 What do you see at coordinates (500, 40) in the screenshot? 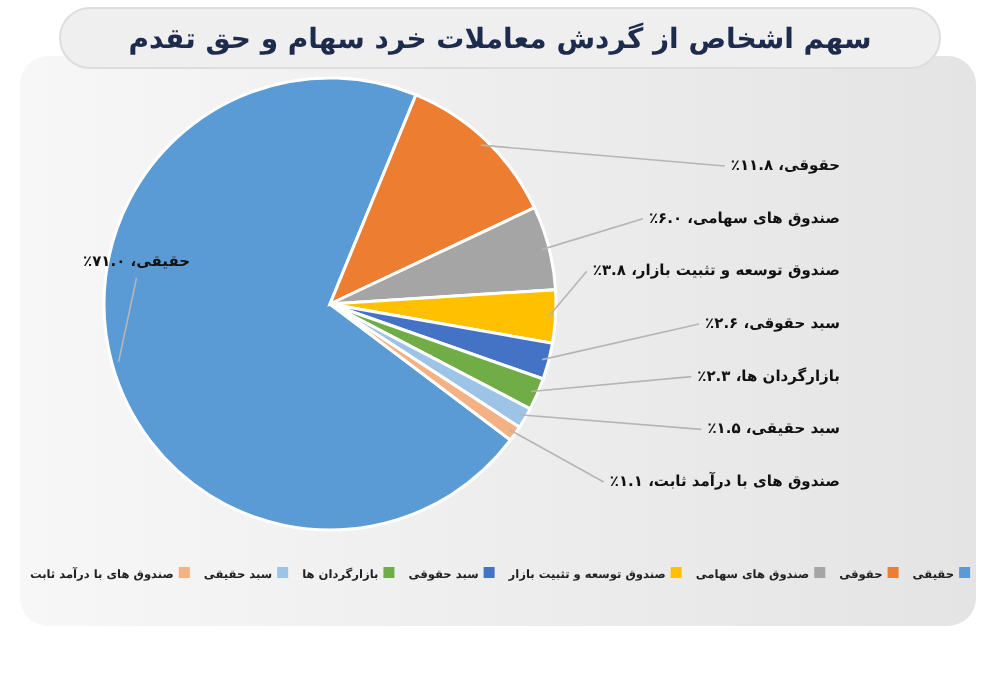
I see `title: سهم اشخاص از گردش معاملات خرد سهام و حق تقدم` at bounding box center [500, 40].